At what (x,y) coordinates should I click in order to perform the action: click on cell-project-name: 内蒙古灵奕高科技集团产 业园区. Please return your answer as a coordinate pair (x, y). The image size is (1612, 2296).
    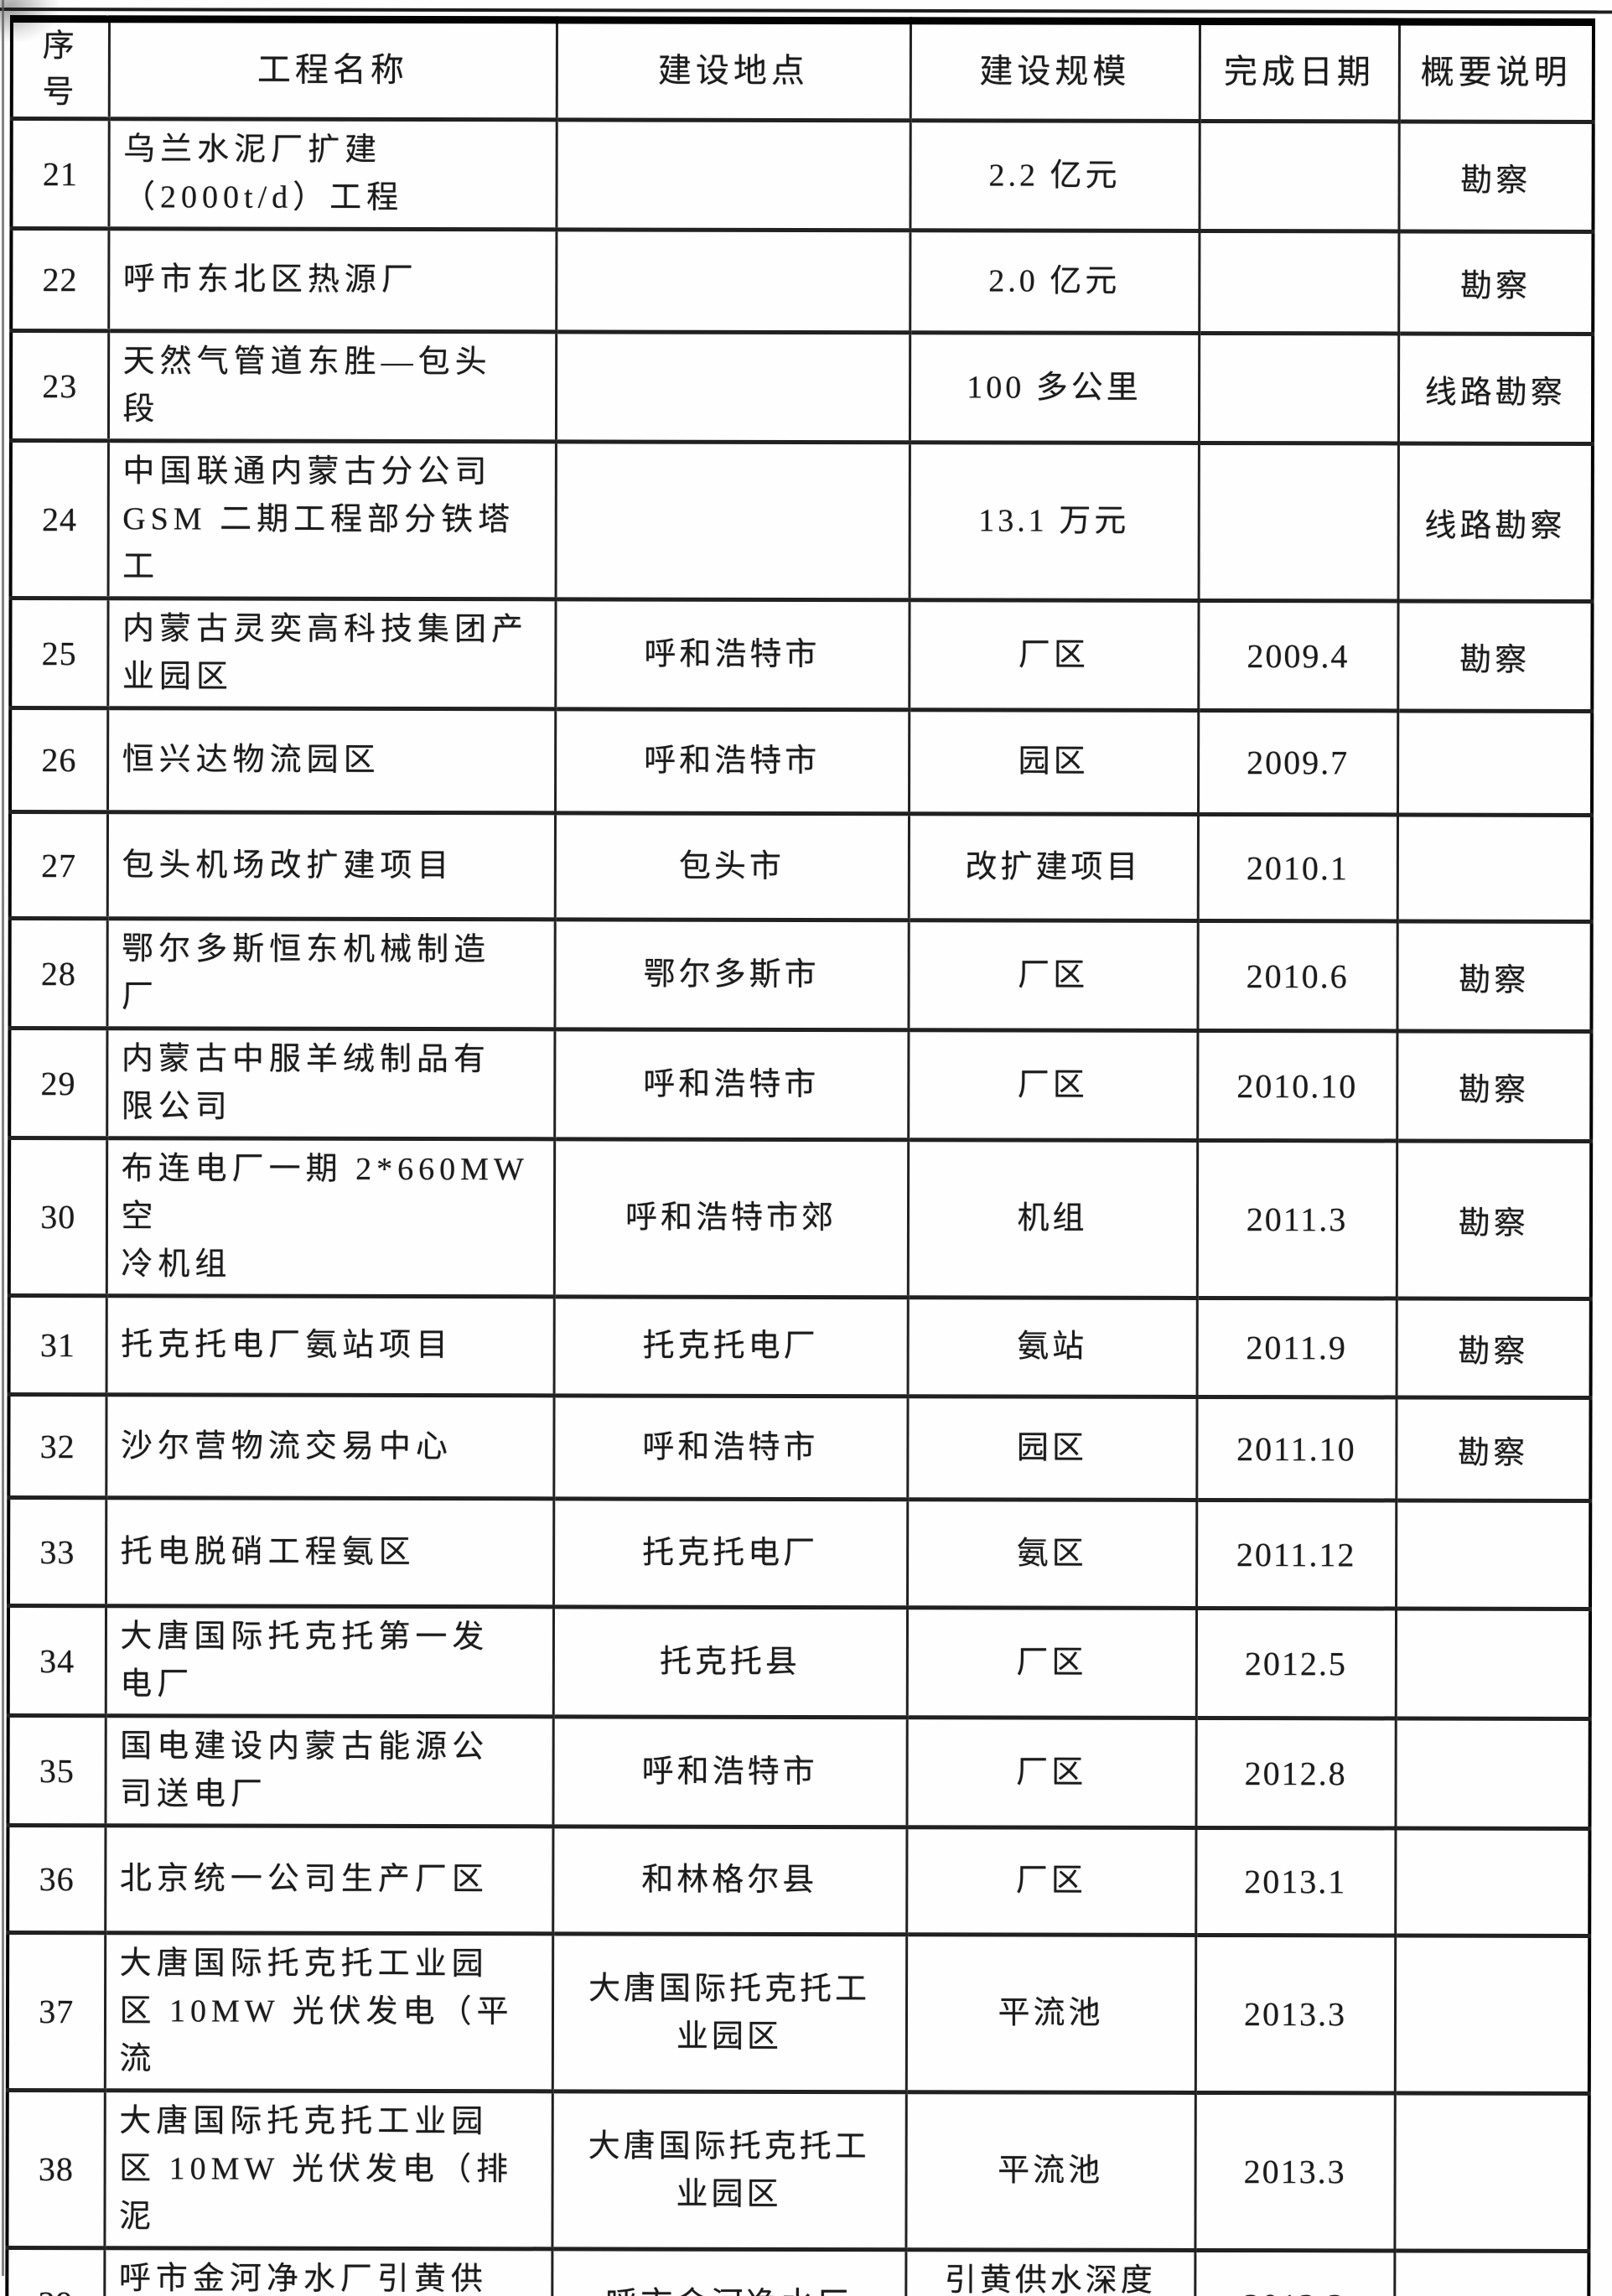
    Looking at the image, I should click on (331, 654).